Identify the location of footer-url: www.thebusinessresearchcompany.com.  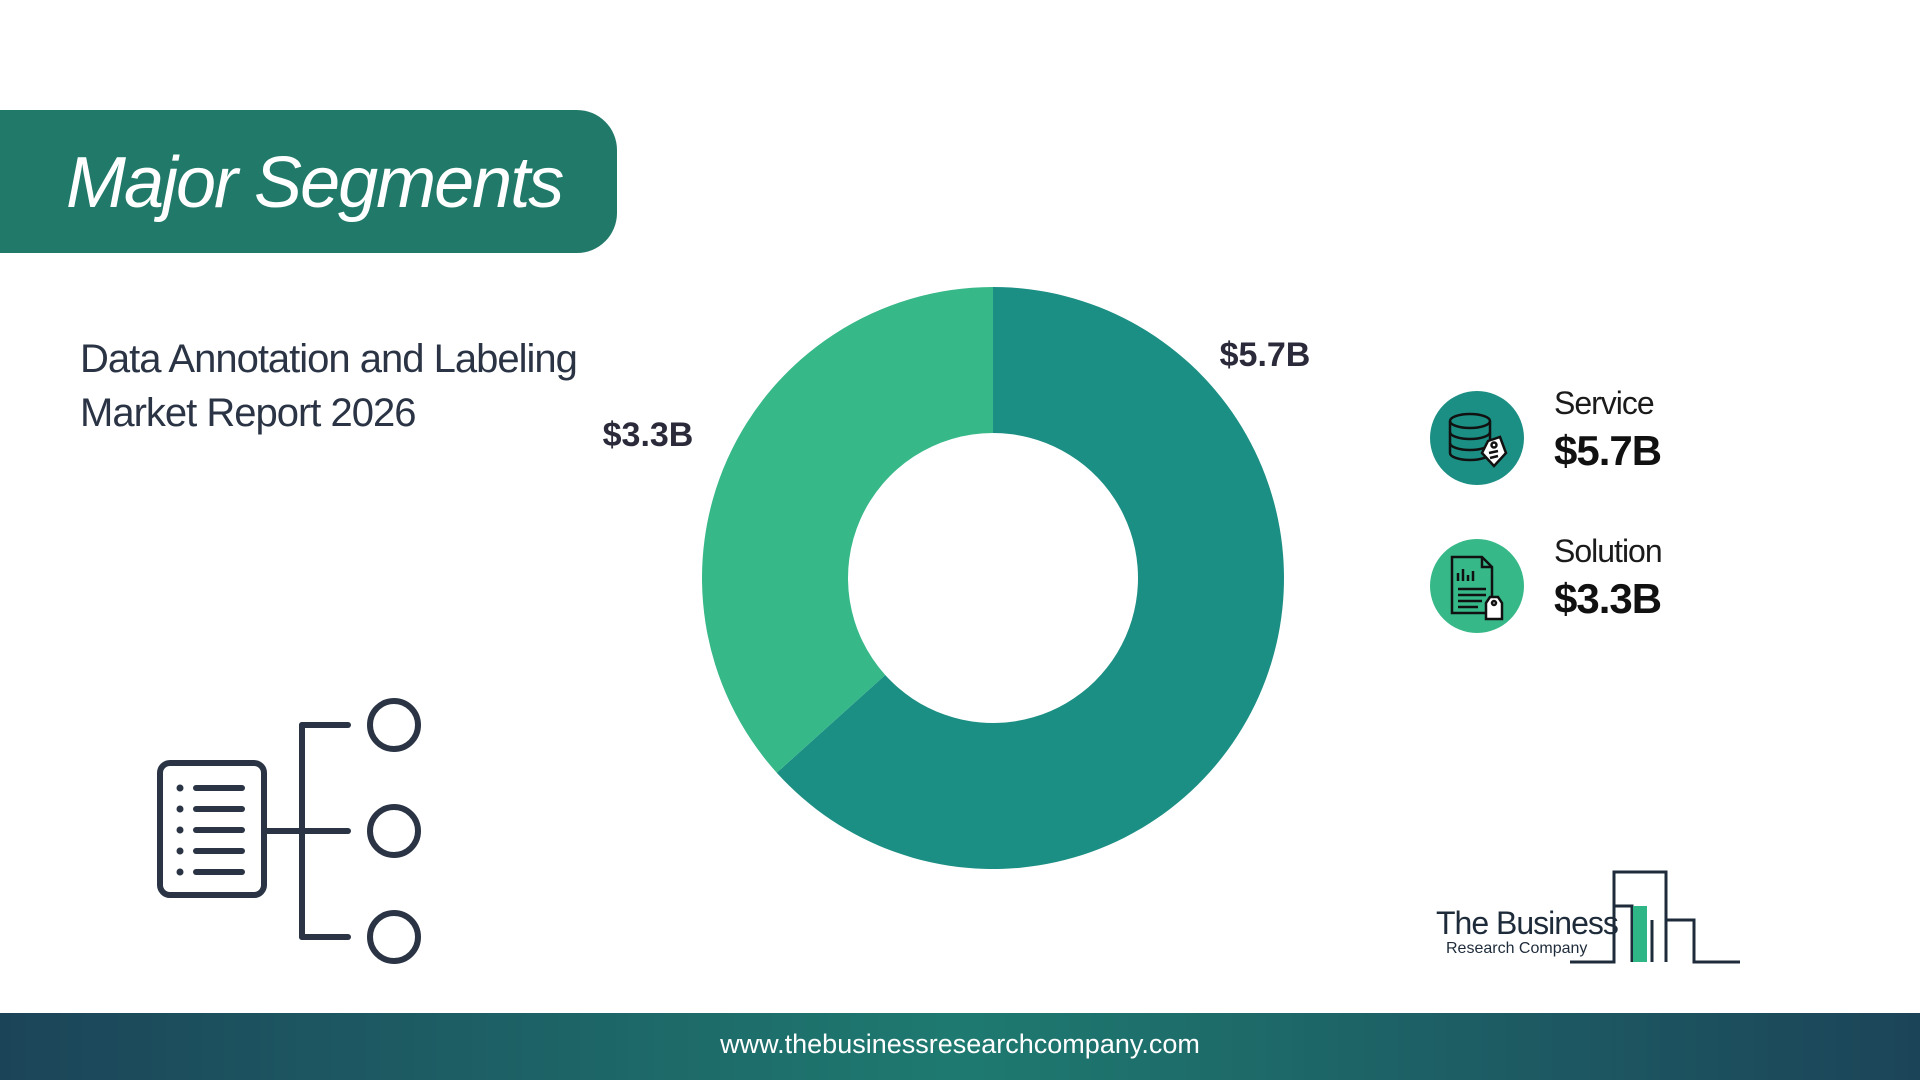
(960, 1044).